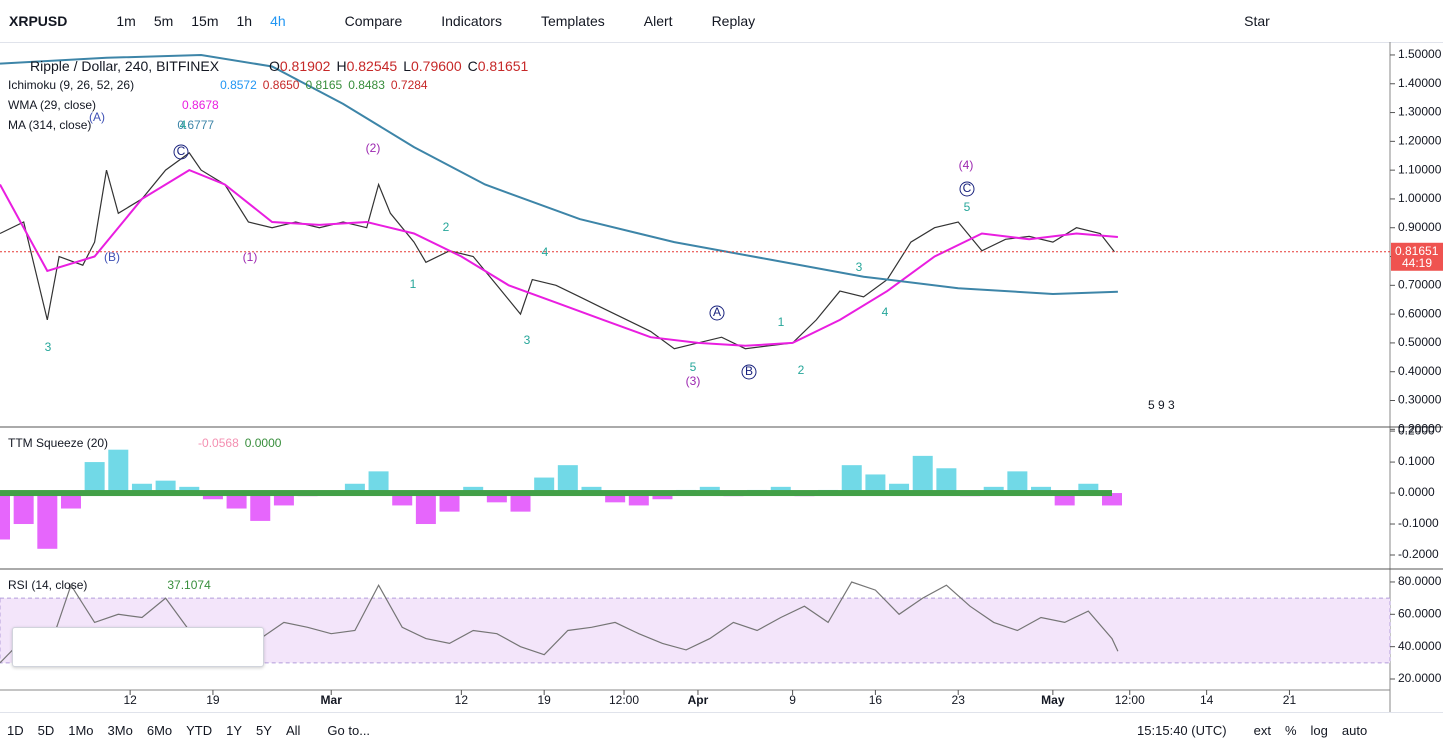 The image size is (1443, 747). What do you see at coordinates (138, 647) in the screenshot?
I see `drawing-toolbar` at bounding box center [138, 647].